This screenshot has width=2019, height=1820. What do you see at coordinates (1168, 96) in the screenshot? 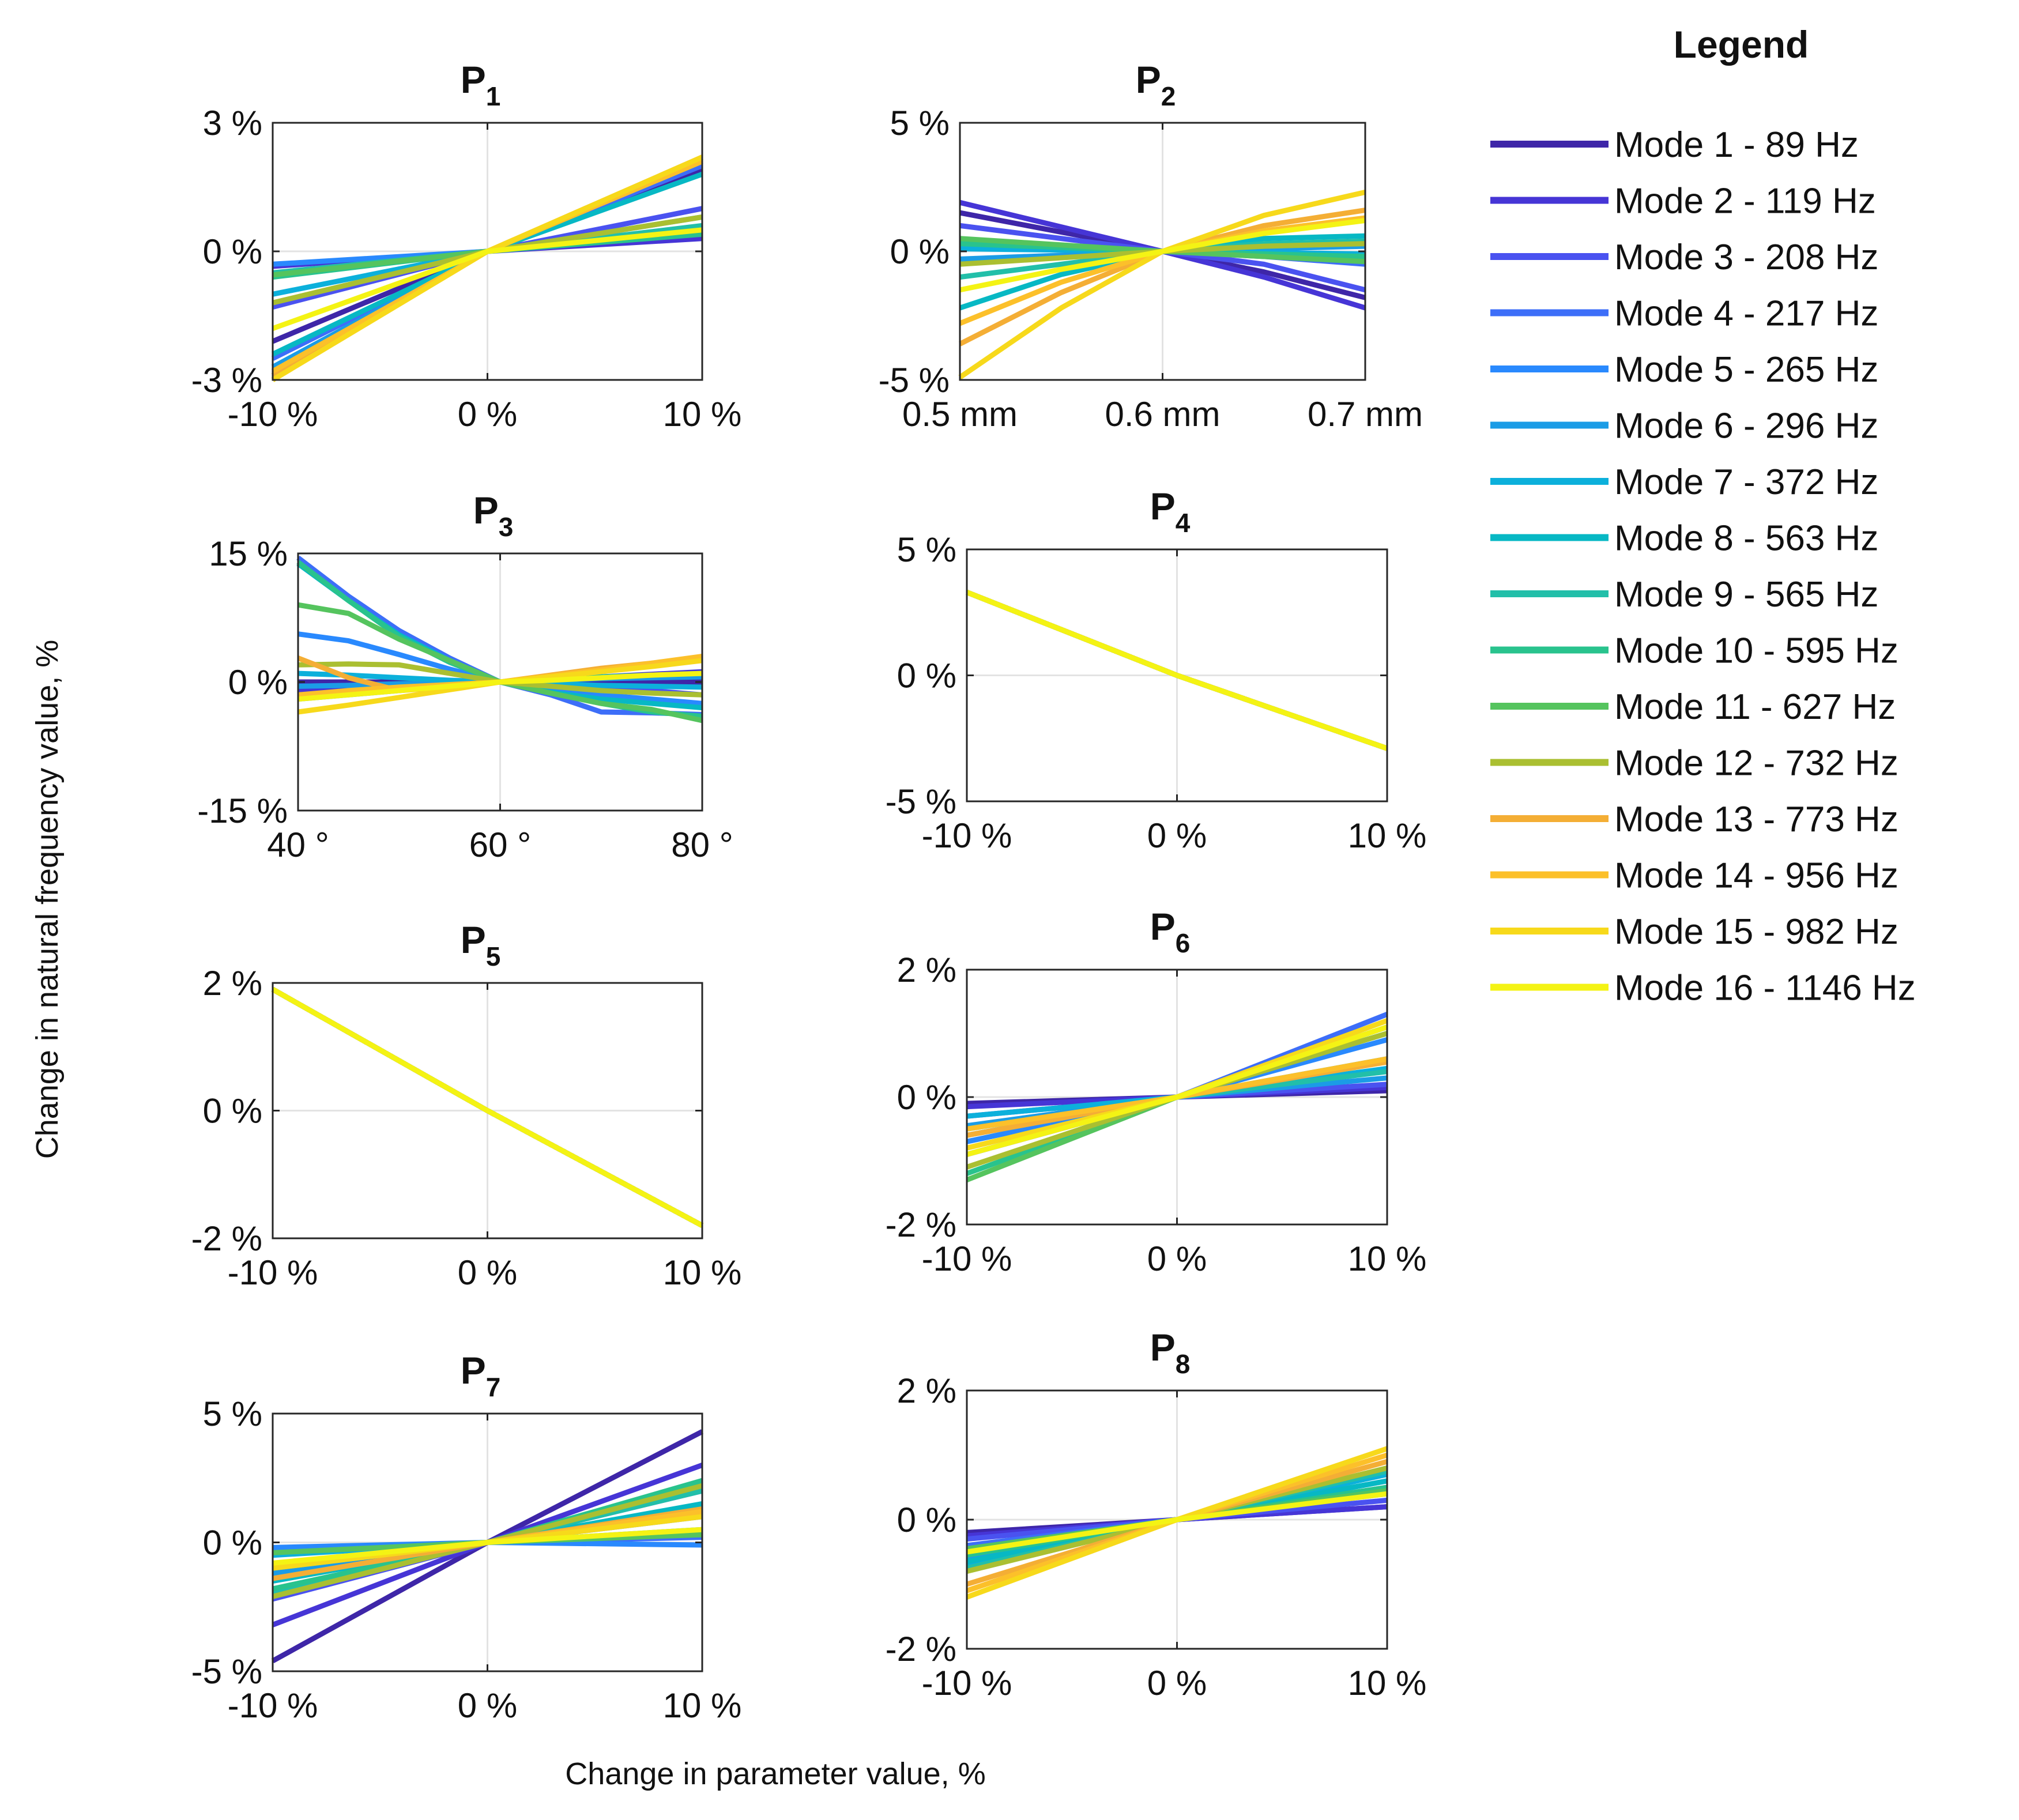
I see `panel-title-subscript: 2` at bounding box center [1168, 96].